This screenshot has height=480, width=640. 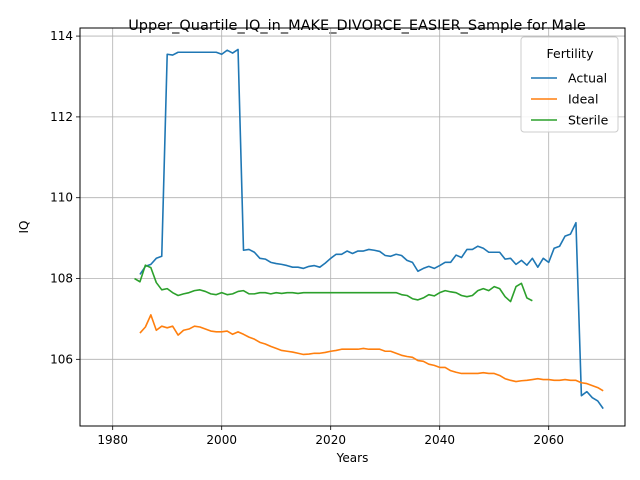 I want to click on legend-entries: Actual Ideal Sterile, so click(x=570, y=99).